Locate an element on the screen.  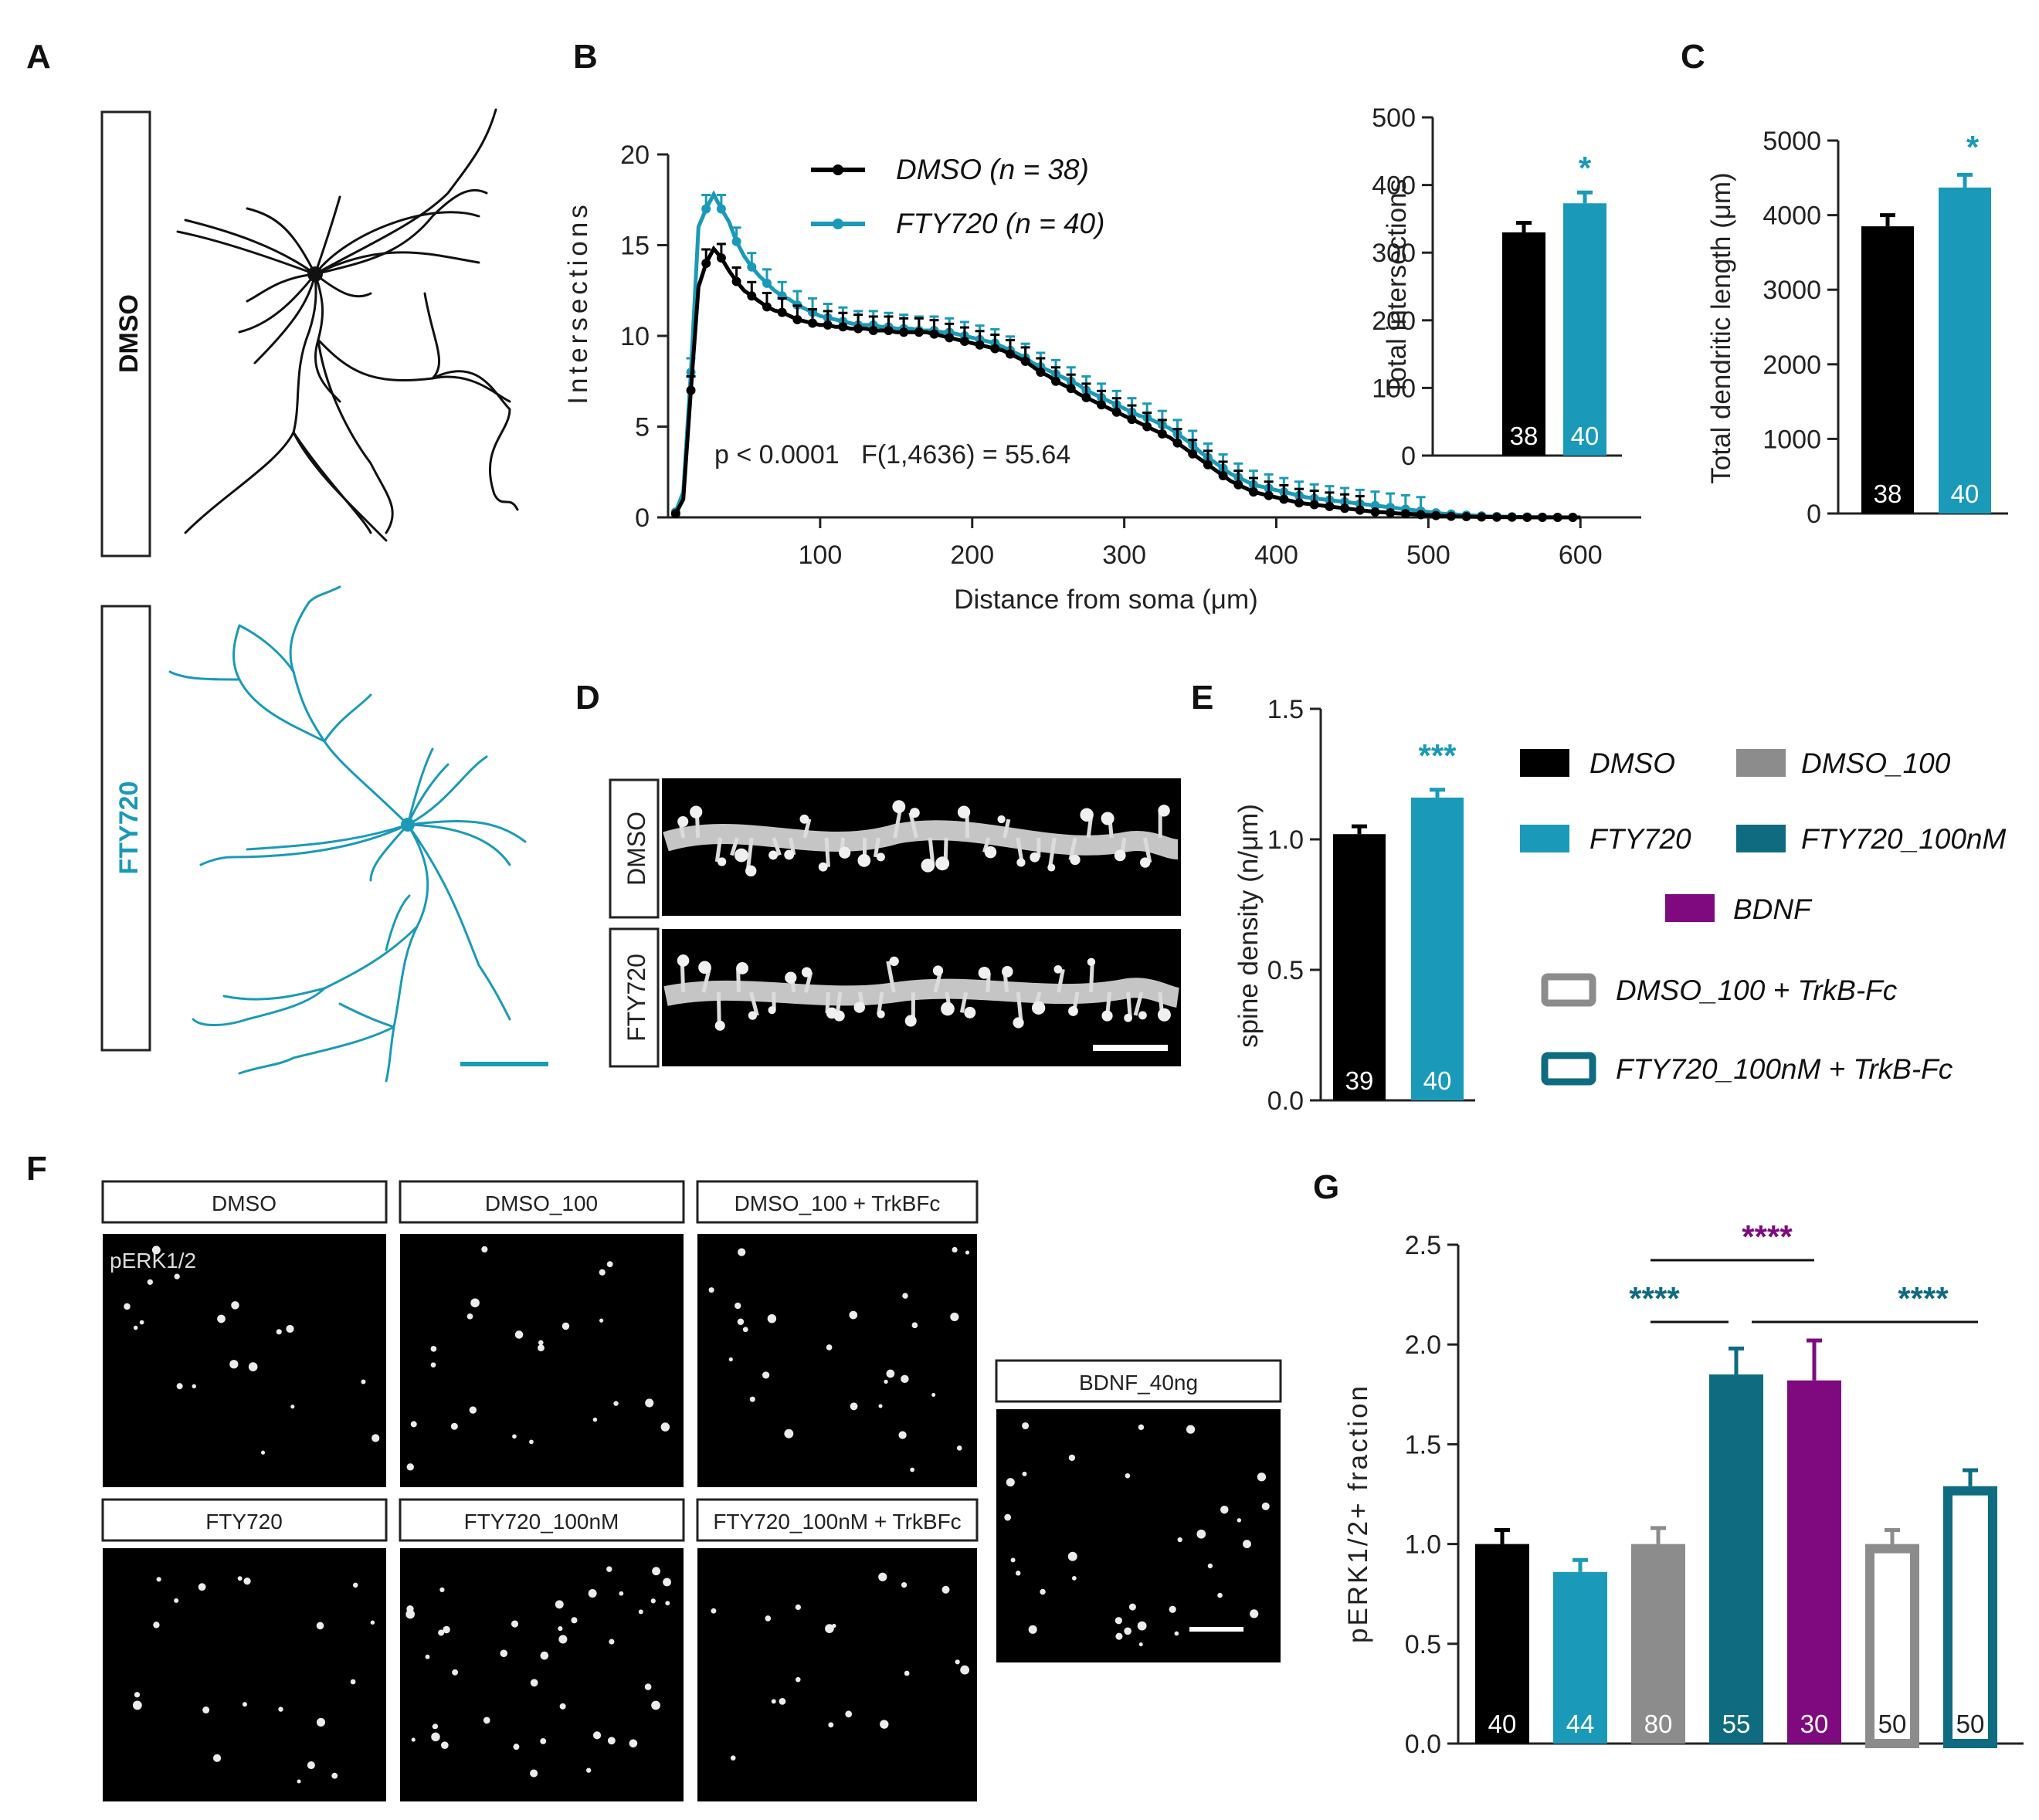
perk-image-fty720-100nm-trkbfc is located at coordinates (837, 1674).